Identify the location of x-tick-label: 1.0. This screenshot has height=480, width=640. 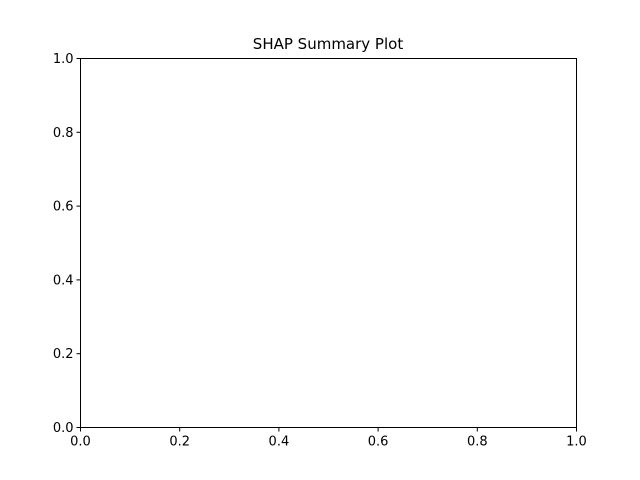
(576, 442).